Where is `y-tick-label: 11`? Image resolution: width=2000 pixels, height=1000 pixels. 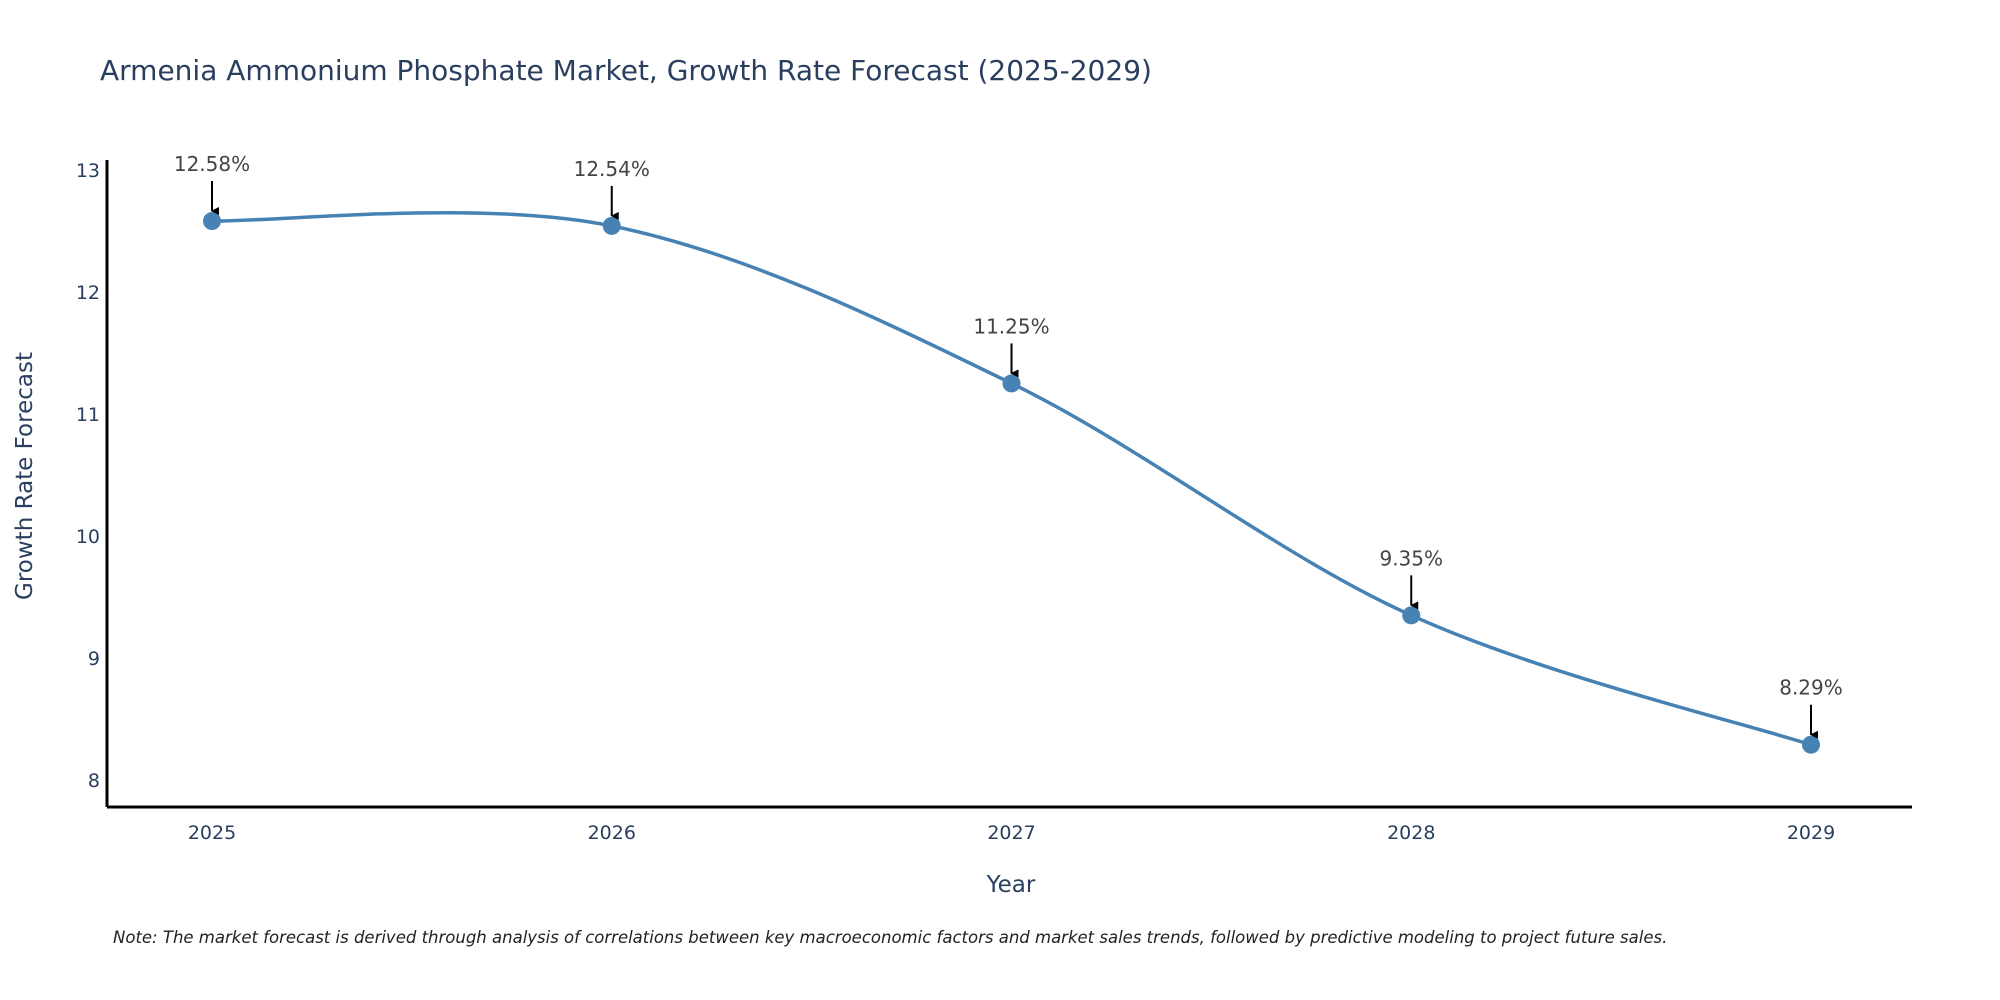 y-tick-label: 11 is located at coordinates (88, 415).